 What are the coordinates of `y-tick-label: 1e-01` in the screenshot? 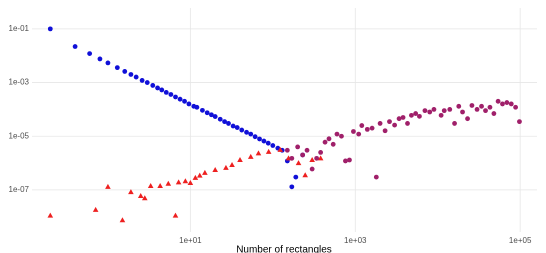 It's located at (19, 28).